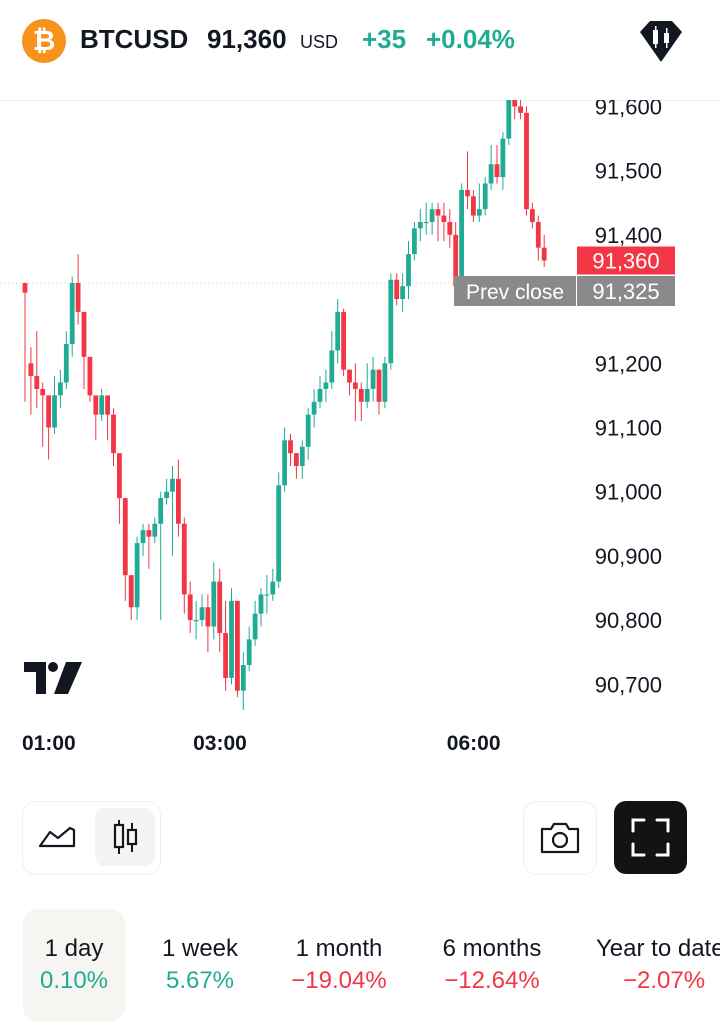 Image resolution: width=720 pixels, height=1027 pixels. I want to click on y-tick-label: 91,000, so click(628, 492).